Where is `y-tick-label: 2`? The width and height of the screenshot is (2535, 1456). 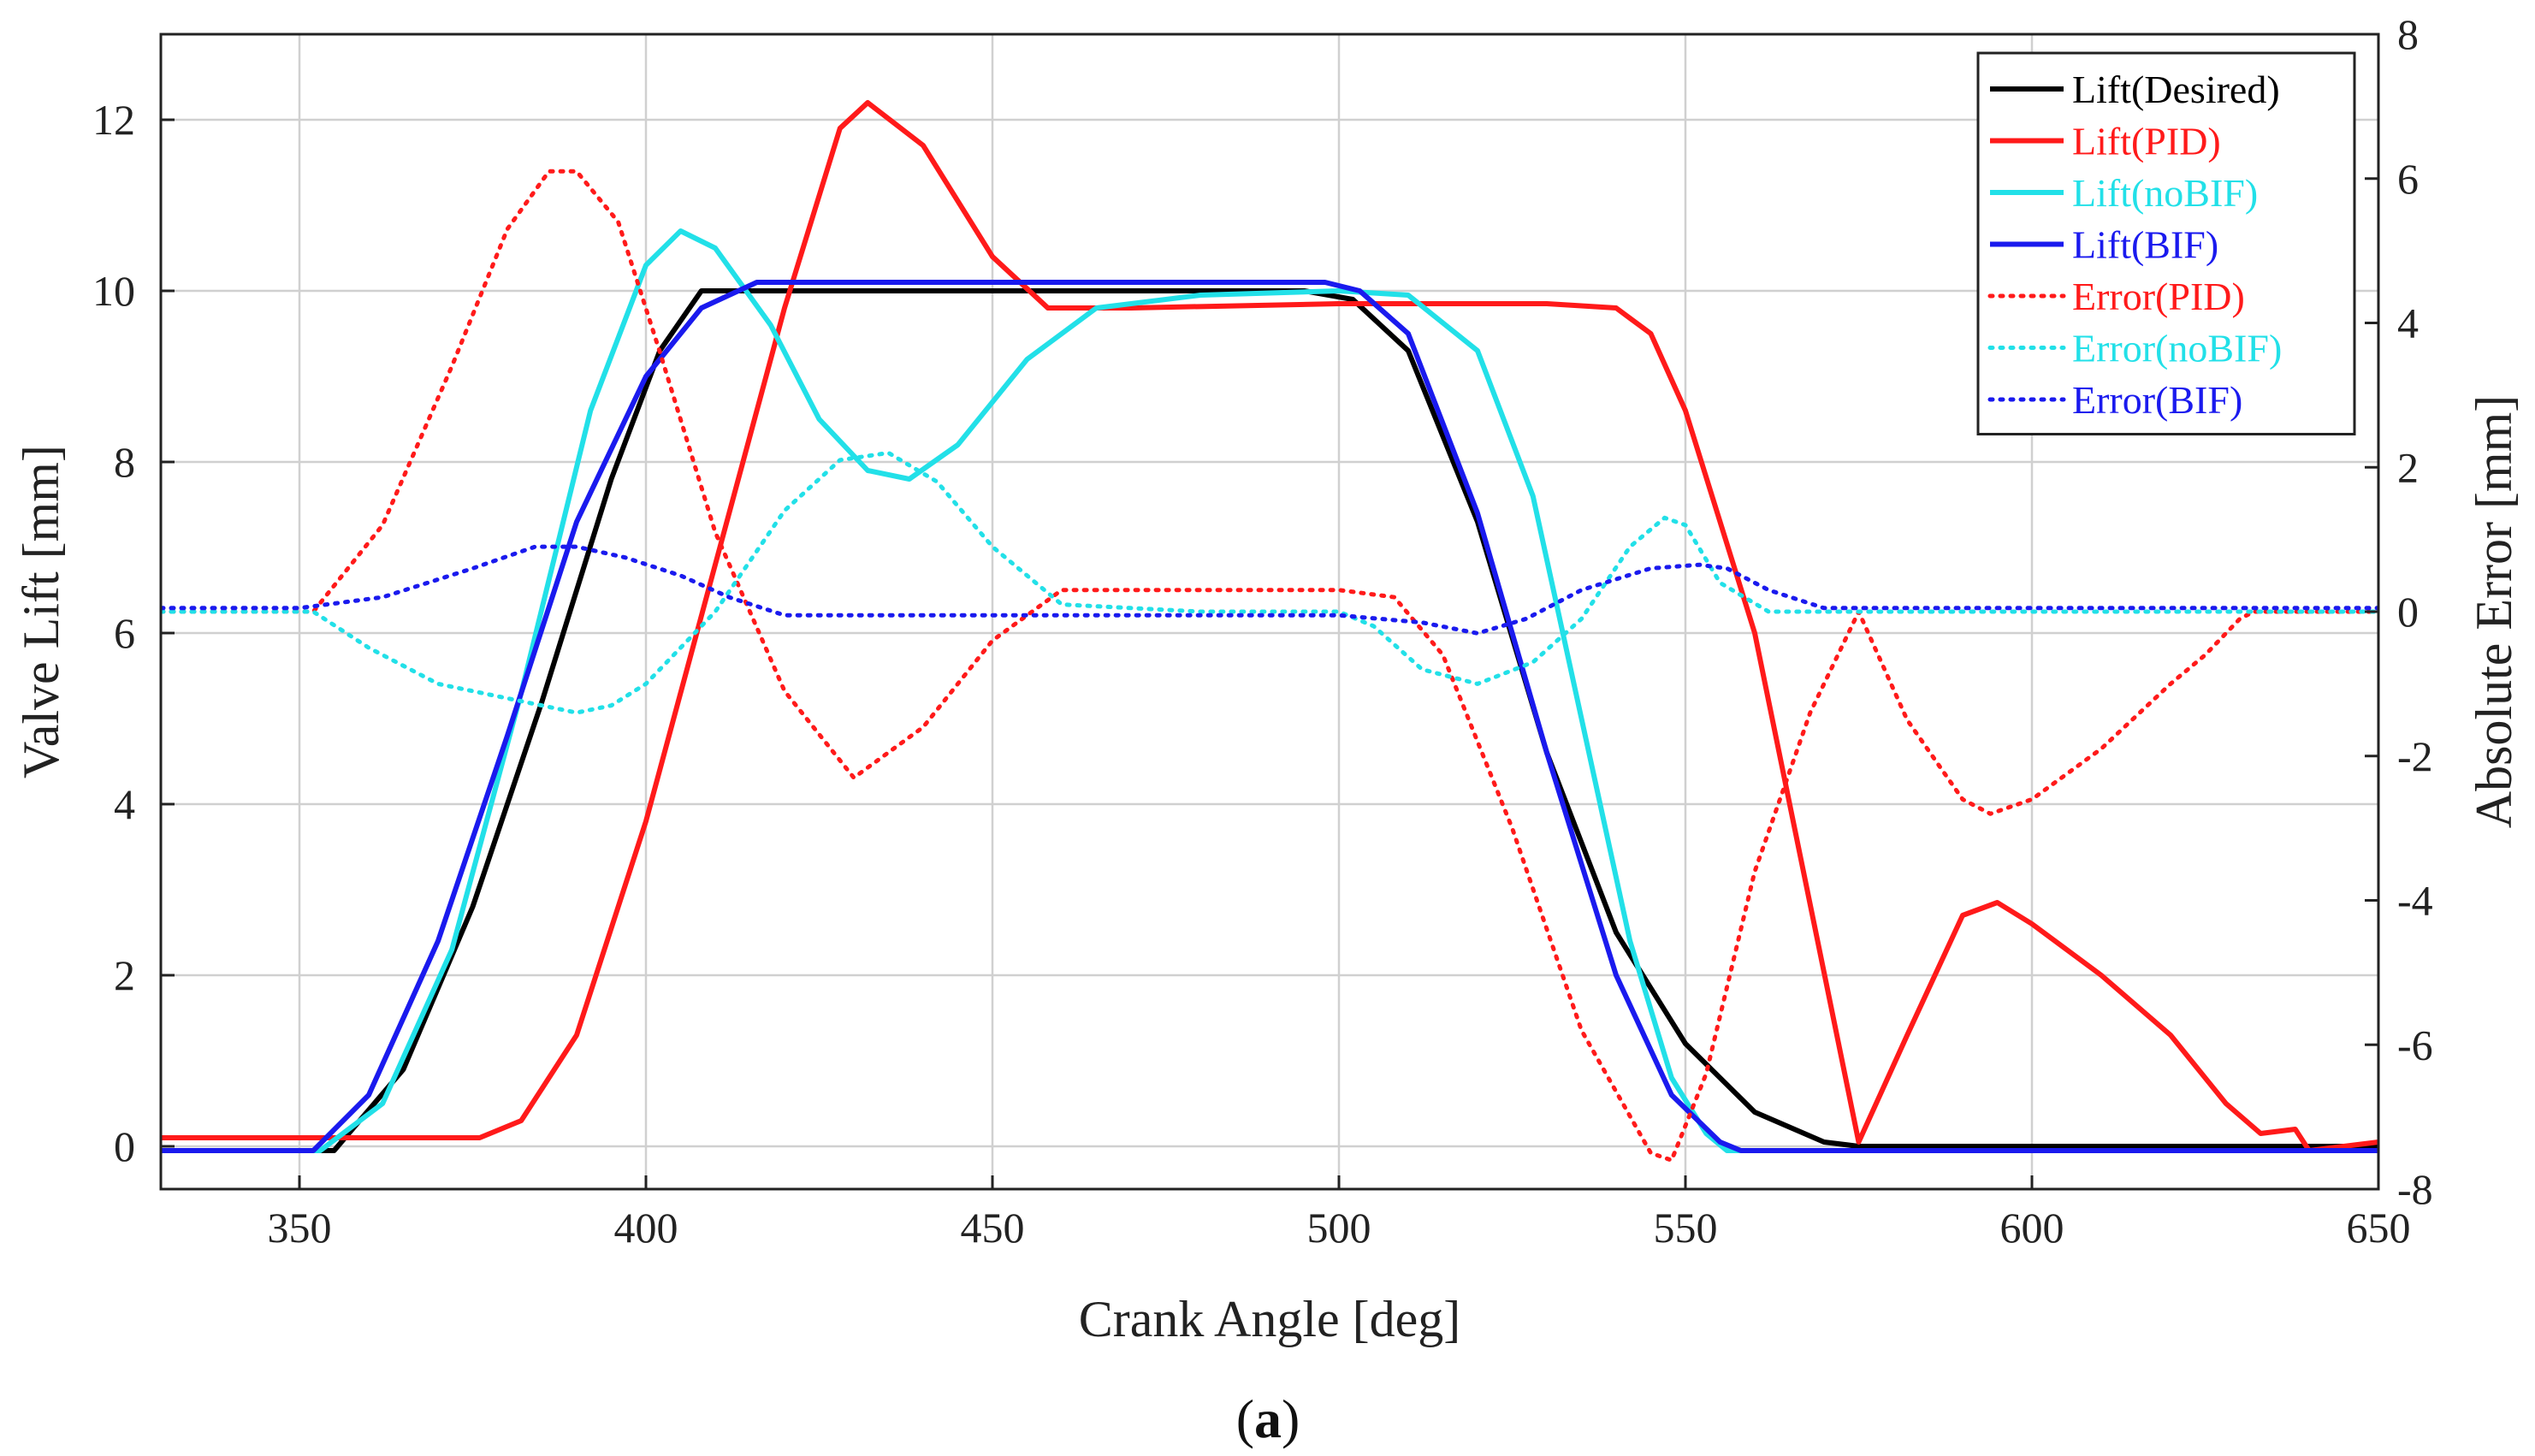 y-tick-label: 2 is located at coordinates (124, 975).